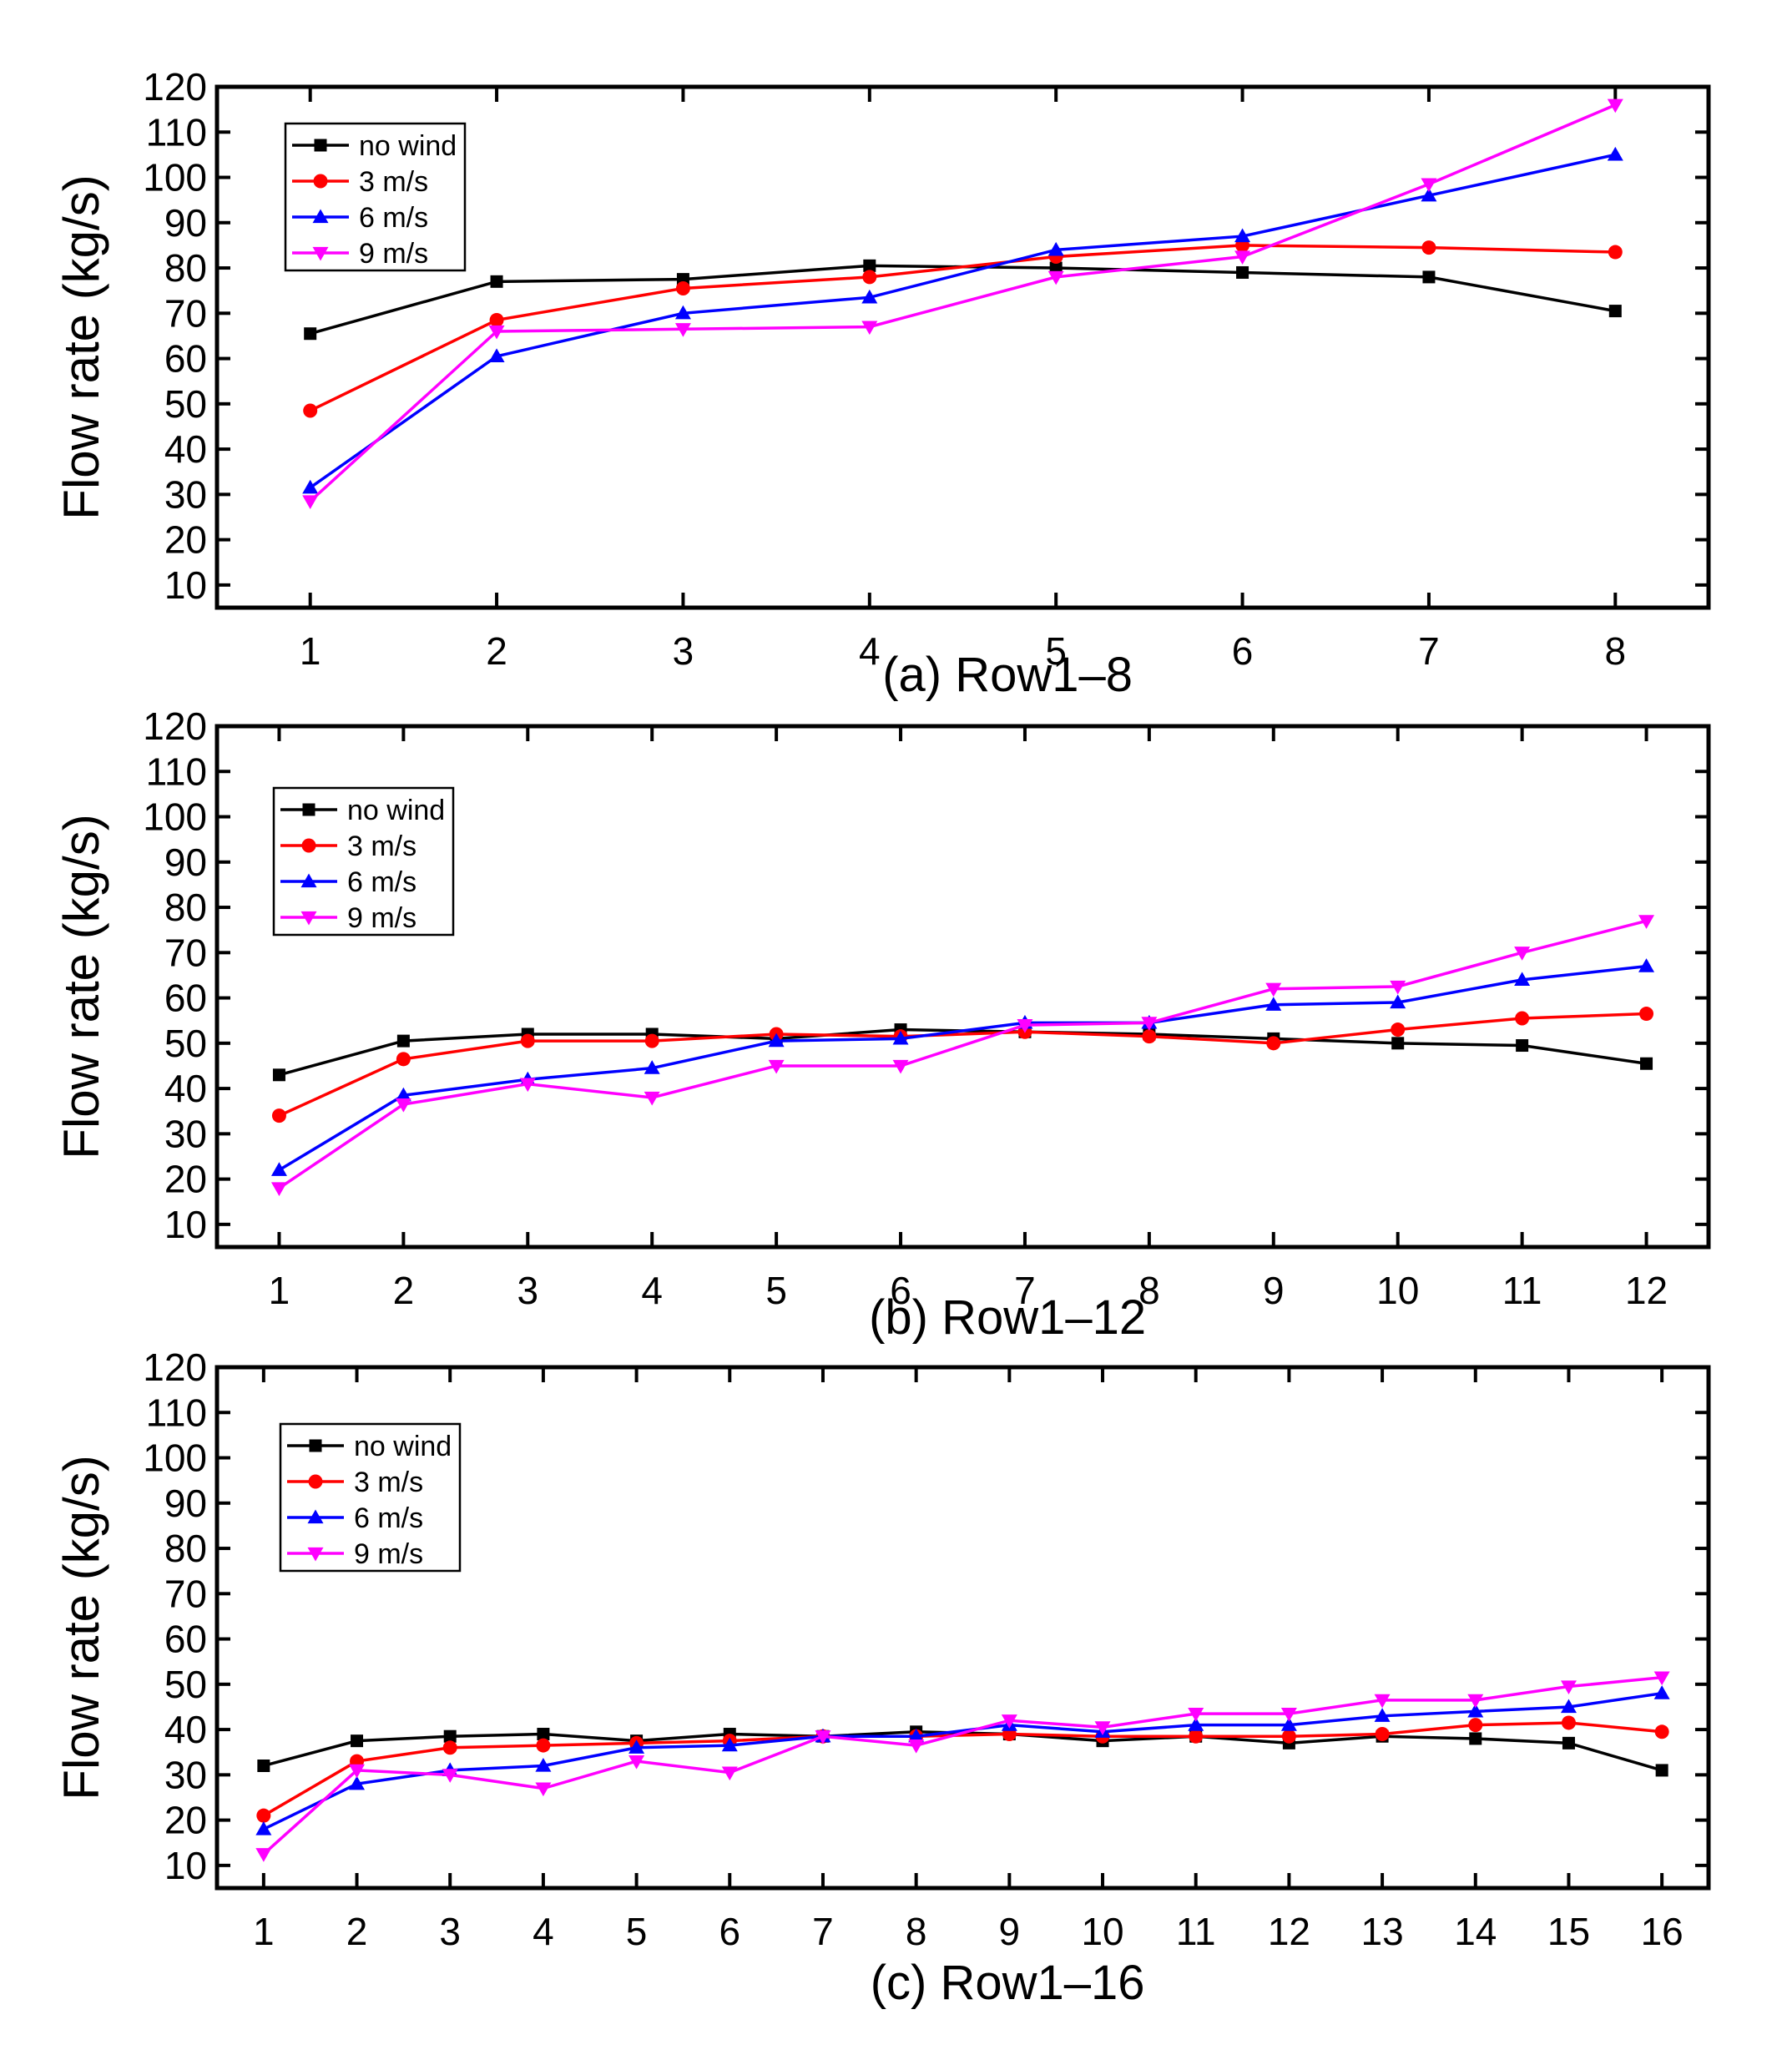 The height and width of the screenshot is (2055, 1792). Describe the element at coordinates (1475, 1932) in the screenshot. I see `x-tick-label: 14` at that location.